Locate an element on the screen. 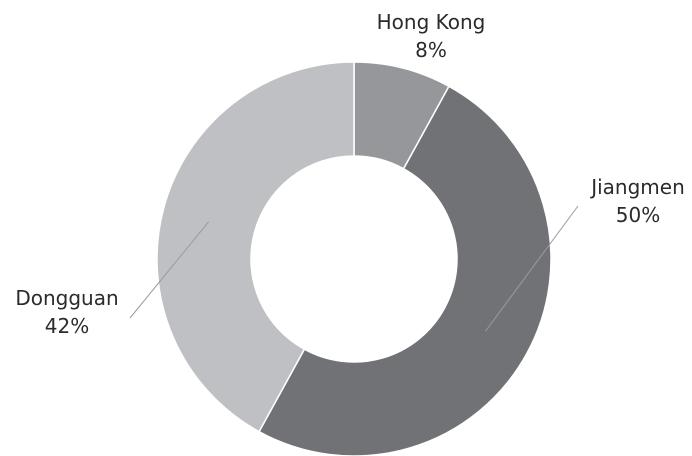  leader-line-jiangmen is located at coordinates (532, 268).